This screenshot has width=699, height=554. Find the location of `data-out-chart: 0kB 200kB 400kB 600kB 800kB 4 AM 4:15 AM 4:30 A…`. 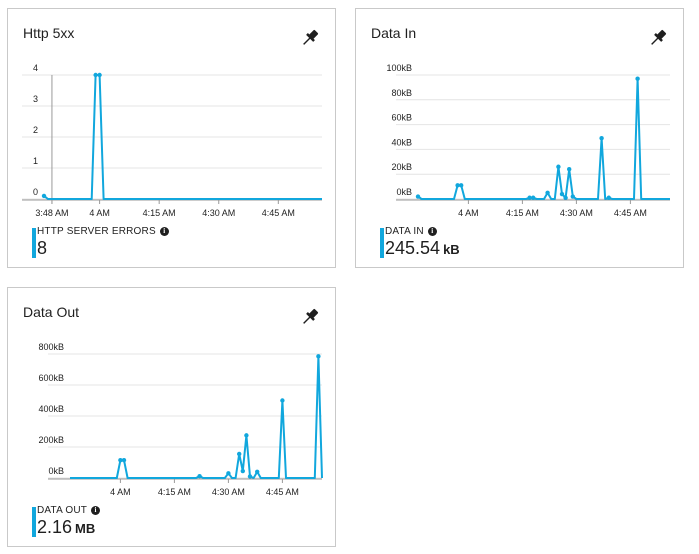

data-out-chart: 0kB 200kB 400kB 600kB 800kB 4 AM 4:15 AM 4:30 A… is located at coordinates (180, 419).